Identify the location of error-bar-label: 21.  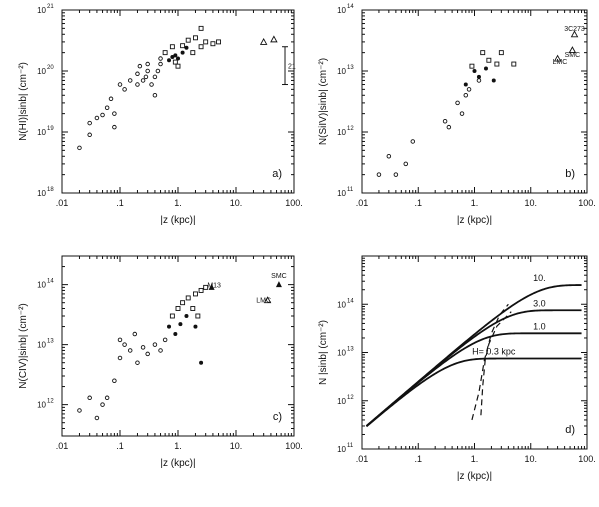
(292, 67).